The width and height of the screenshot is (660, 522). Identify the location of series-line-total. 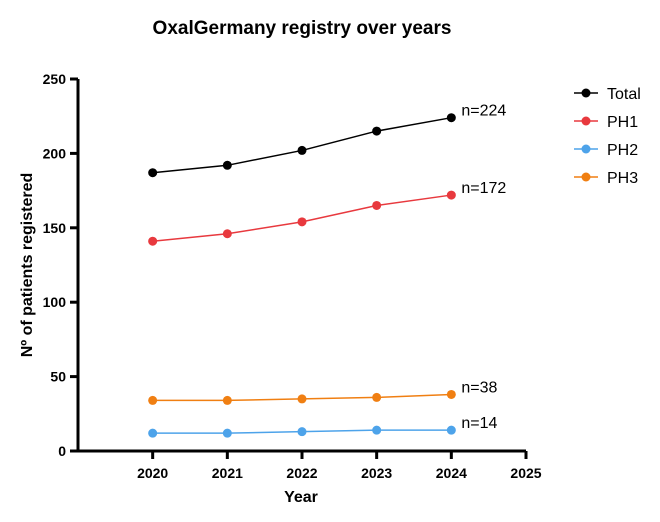
(302, 145).